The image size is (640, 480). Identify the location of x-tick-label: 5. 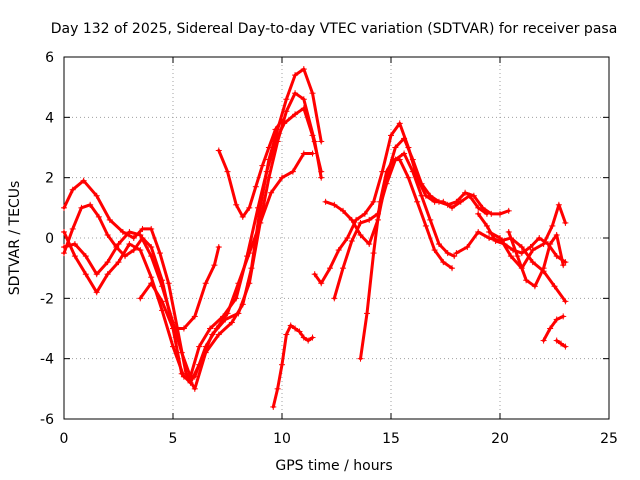
(173, 439).